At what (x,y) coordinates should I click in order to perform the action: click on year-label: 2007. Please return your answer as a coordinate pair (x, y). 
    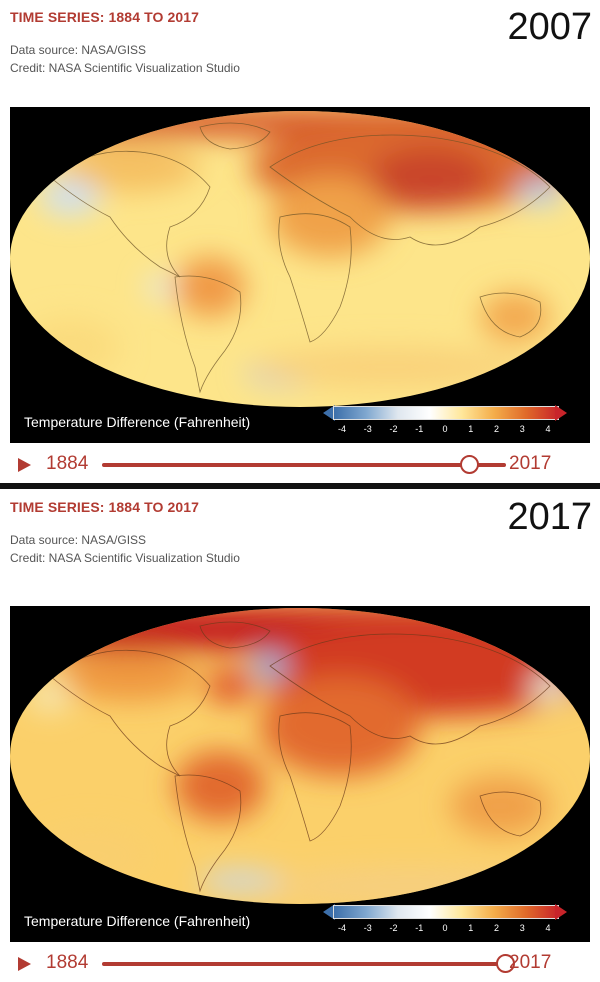
    Looking at the image, I should click on (549, 27).